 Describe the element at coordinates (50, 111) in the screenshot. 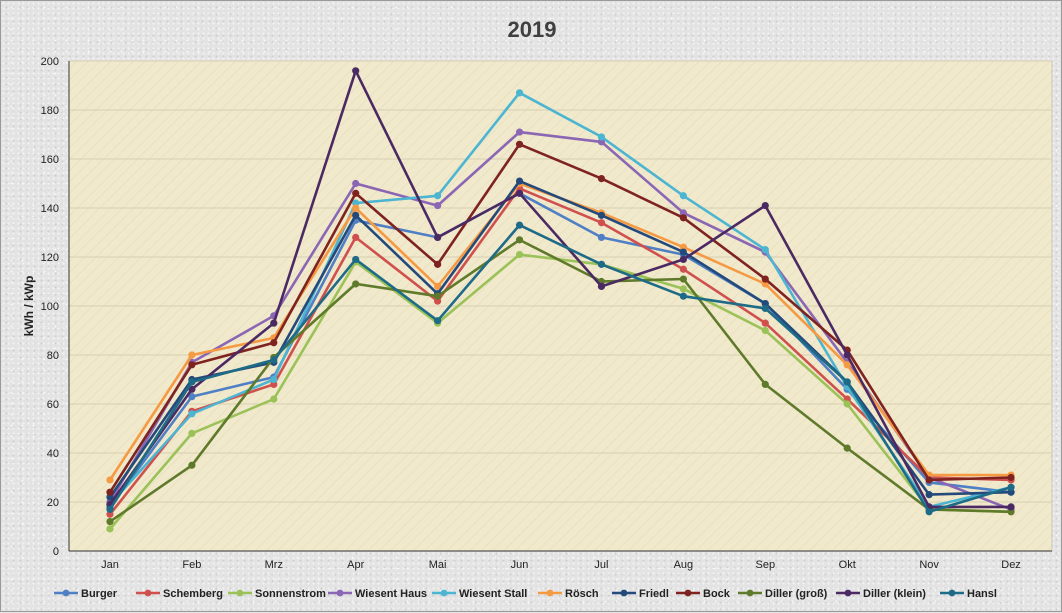

I see `y-tick-label: 180` at that location.